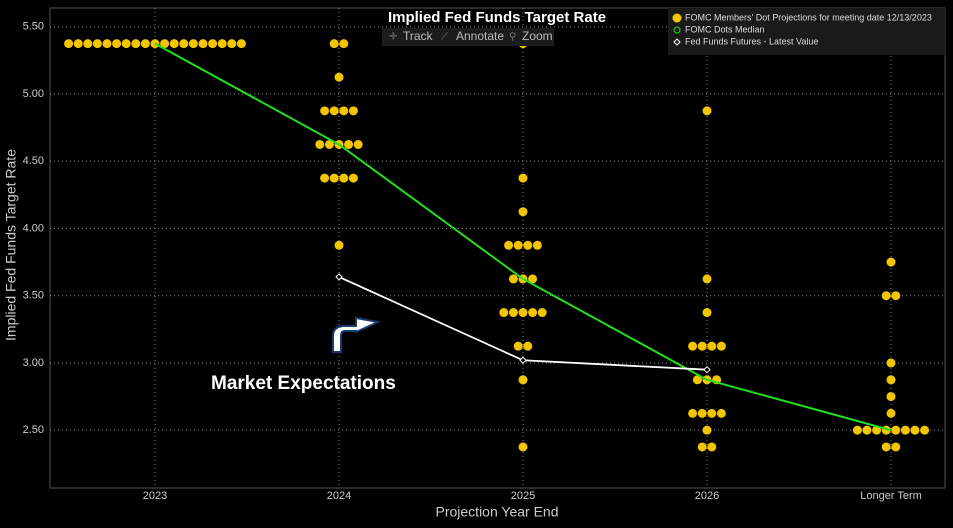 This screenshot has width=953, height=528. I want to click on toolbar, so click(468, 37).